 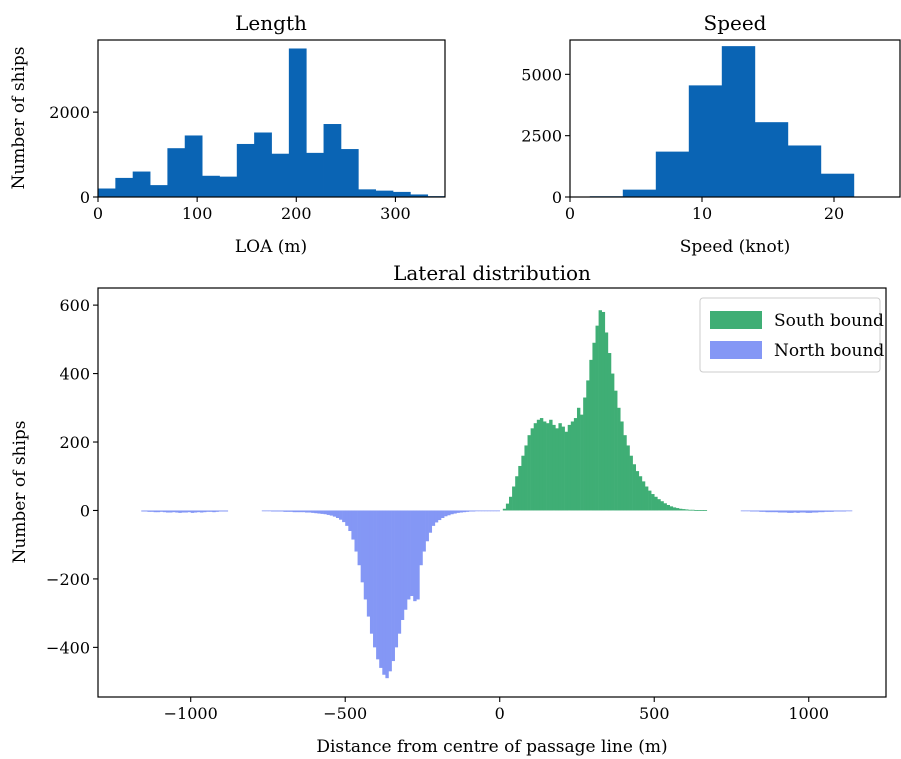 I want to click on lateral-xlabel: Distance from centre of passage line (m), so click(x=491, y=747).